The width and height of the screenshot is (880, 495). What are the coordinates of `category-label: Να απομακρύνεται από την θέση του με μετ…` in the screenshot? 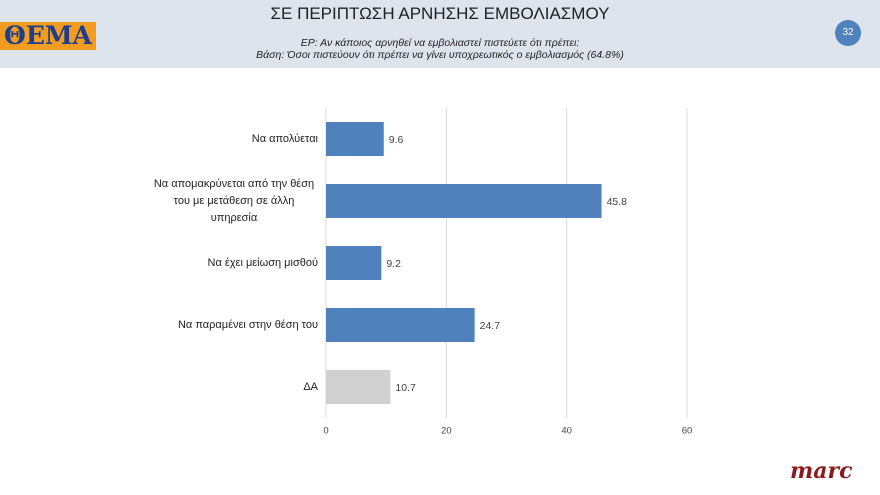 It's located at (234, 200).